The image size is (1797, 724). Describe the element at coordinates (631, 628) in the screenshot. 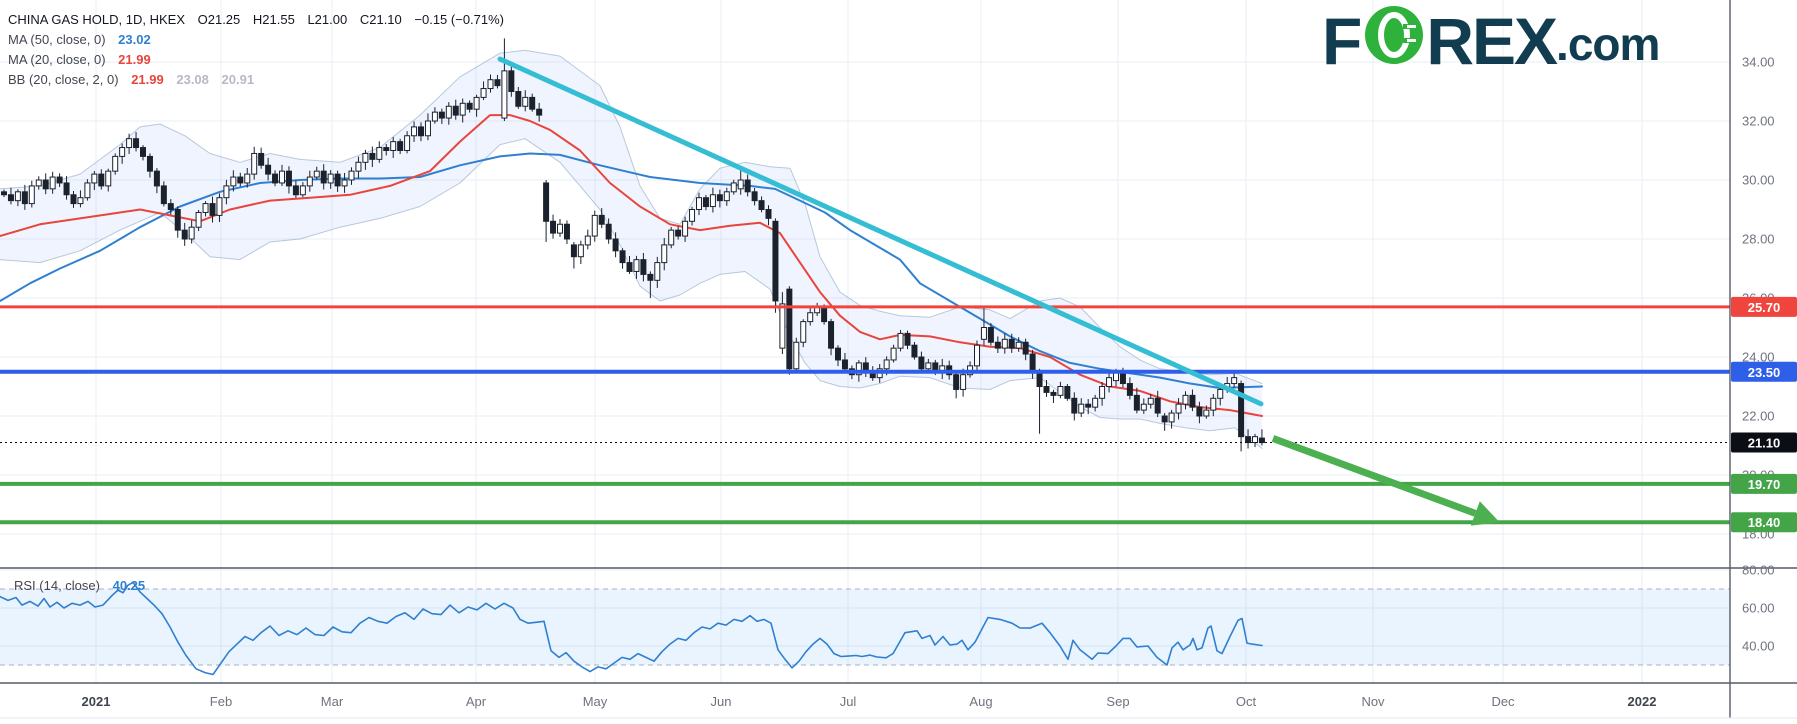

I see `rsi-line` at that location.